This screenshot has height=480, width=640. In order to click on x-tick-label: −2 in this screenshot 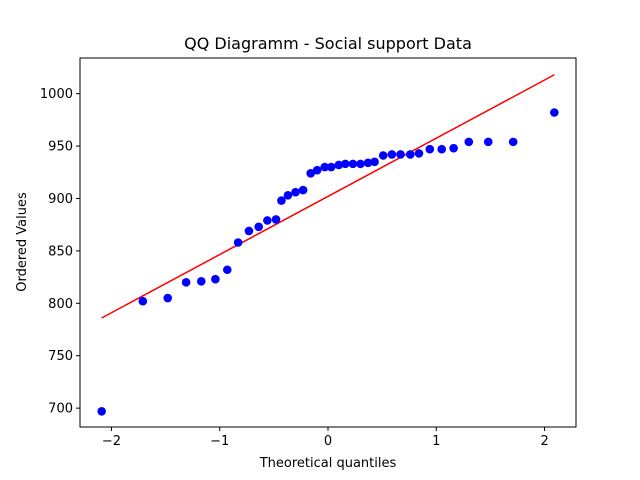, I will do `click(111, 441)`.